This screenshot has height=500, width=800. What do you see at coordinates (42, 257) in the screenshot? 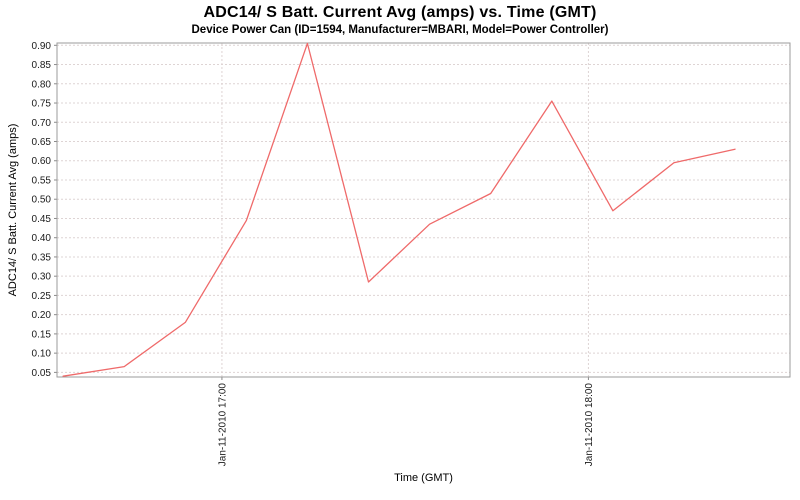
I see `y-tick-label: 0.35` at bounding box center [42, 257].